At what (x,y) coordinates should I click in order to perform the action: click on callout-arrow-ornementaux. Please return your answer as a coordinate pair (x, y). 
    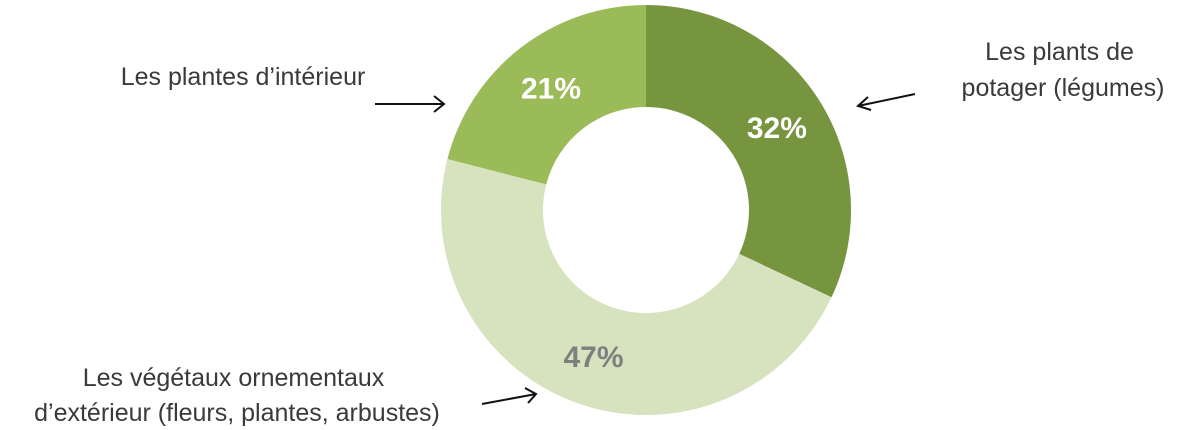
    Looking at the image, I should click on (509, 399).